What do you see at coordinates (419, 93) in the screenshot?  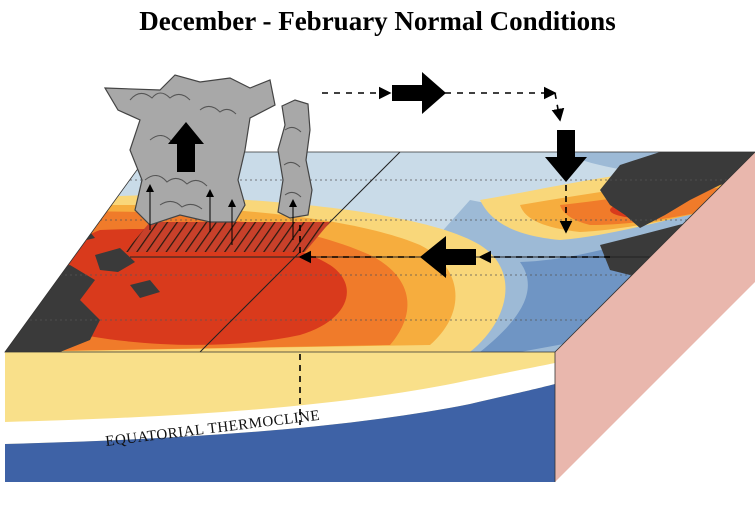 I see `eastward-arrow-icon` at bounding box center [419, 93].